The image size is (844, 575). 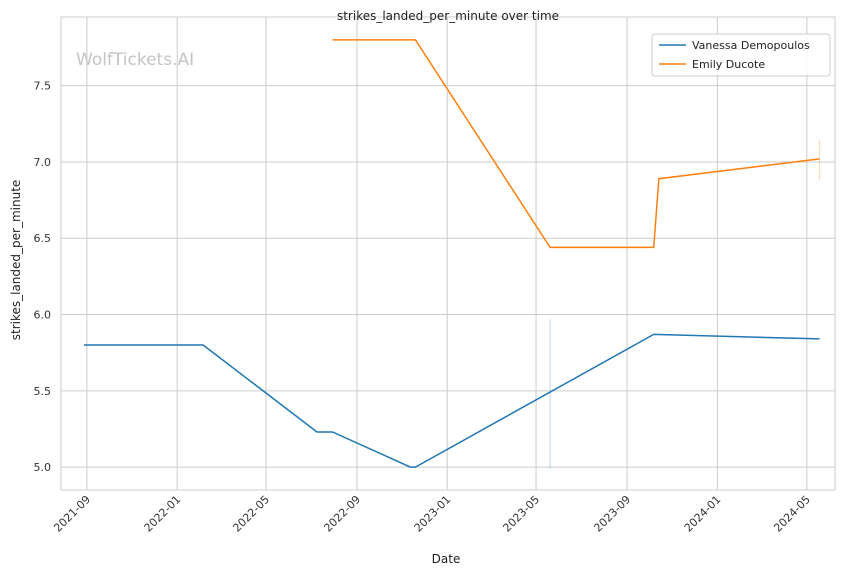 What do you see at coordinates (342, 514) in the screenshot?
I see `x-tick-label: 2022-09` at bounding box center [342, 514].